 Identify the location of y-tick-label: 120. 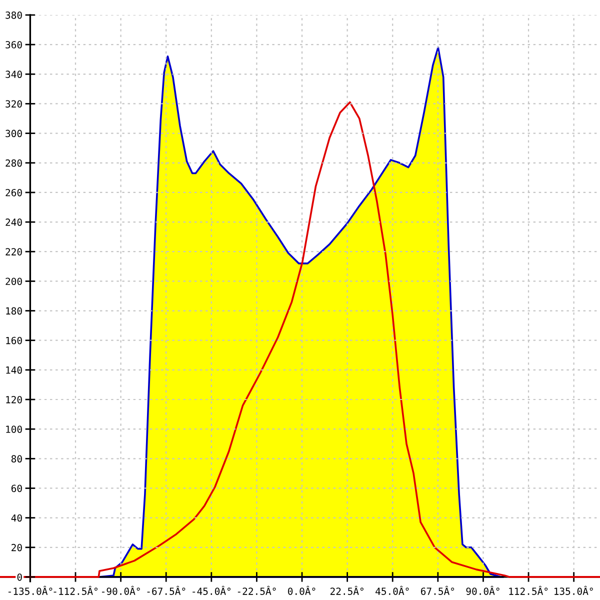
(14, 400).